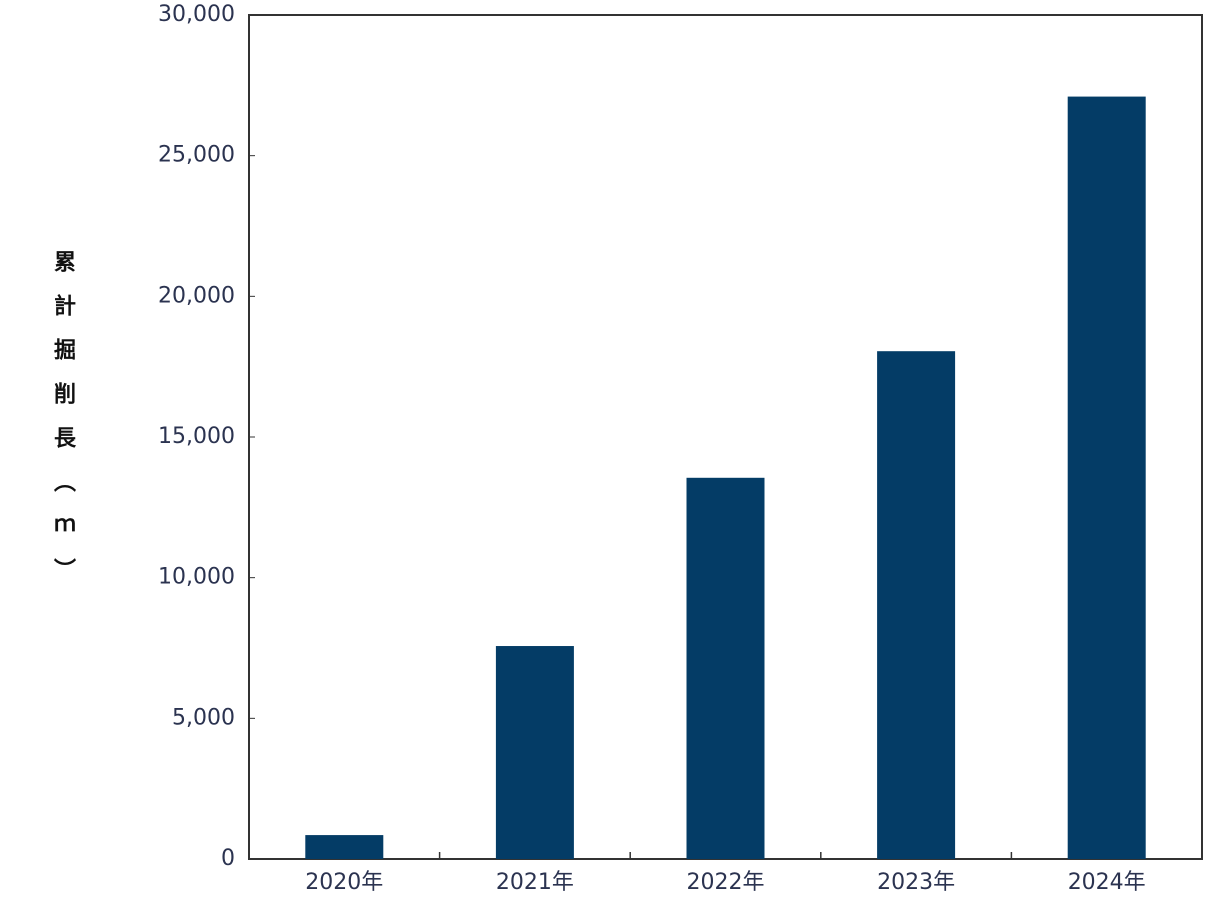 The height and width of the screenshot is (904, 1216). Describe the element at coordinates (726, 882) in the screenshot. I see `x-tick-label: 2022年` at that location.